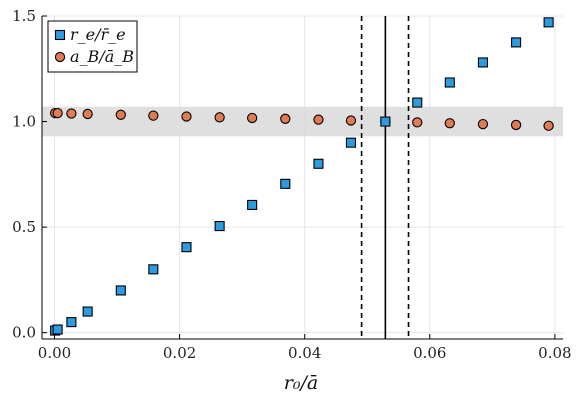 Image resolution: width=581 pixels, height=401 pixels. Describe the element at coordinates (54, 353) in the screenshot. I see `x-tick-label: 0.00` at that location.